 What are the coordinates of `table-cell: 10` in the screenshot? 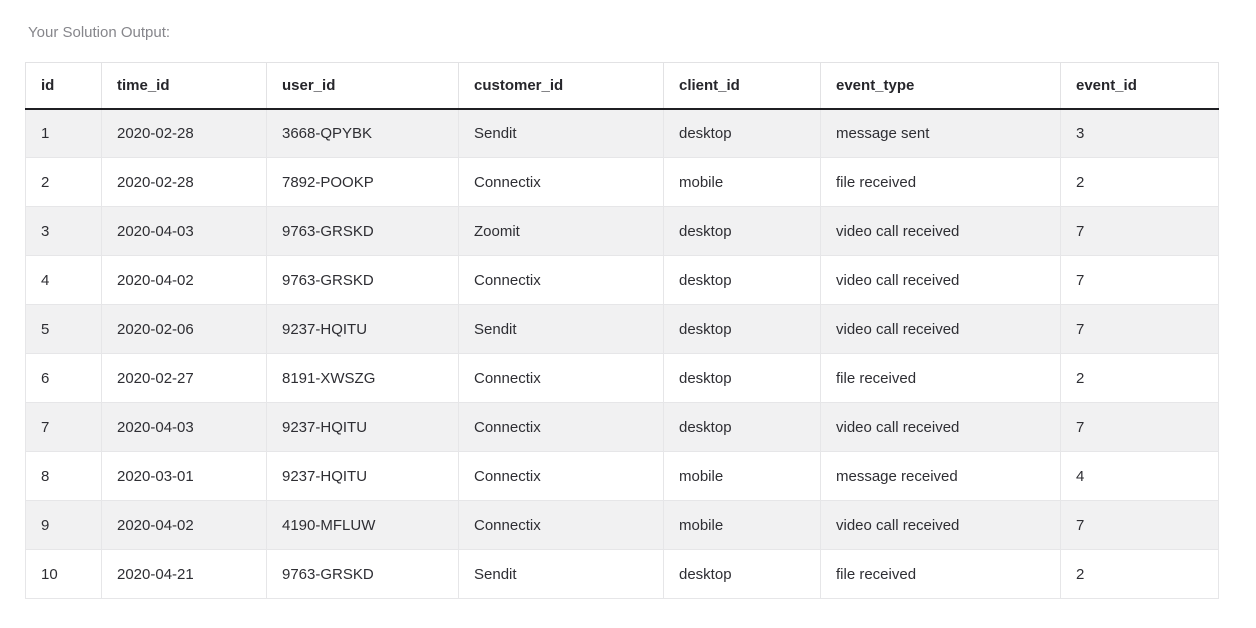 It's located at (63, 574).